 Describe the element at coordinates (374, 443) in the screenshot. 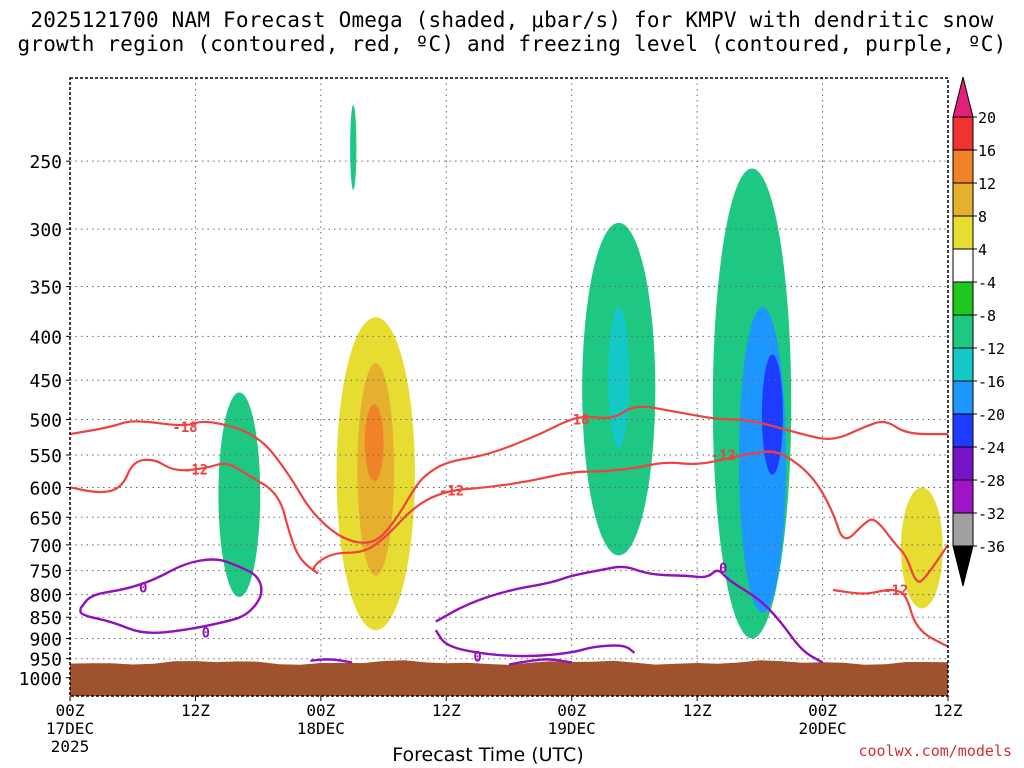

I see `omega-downward-max-18dec` at that location.